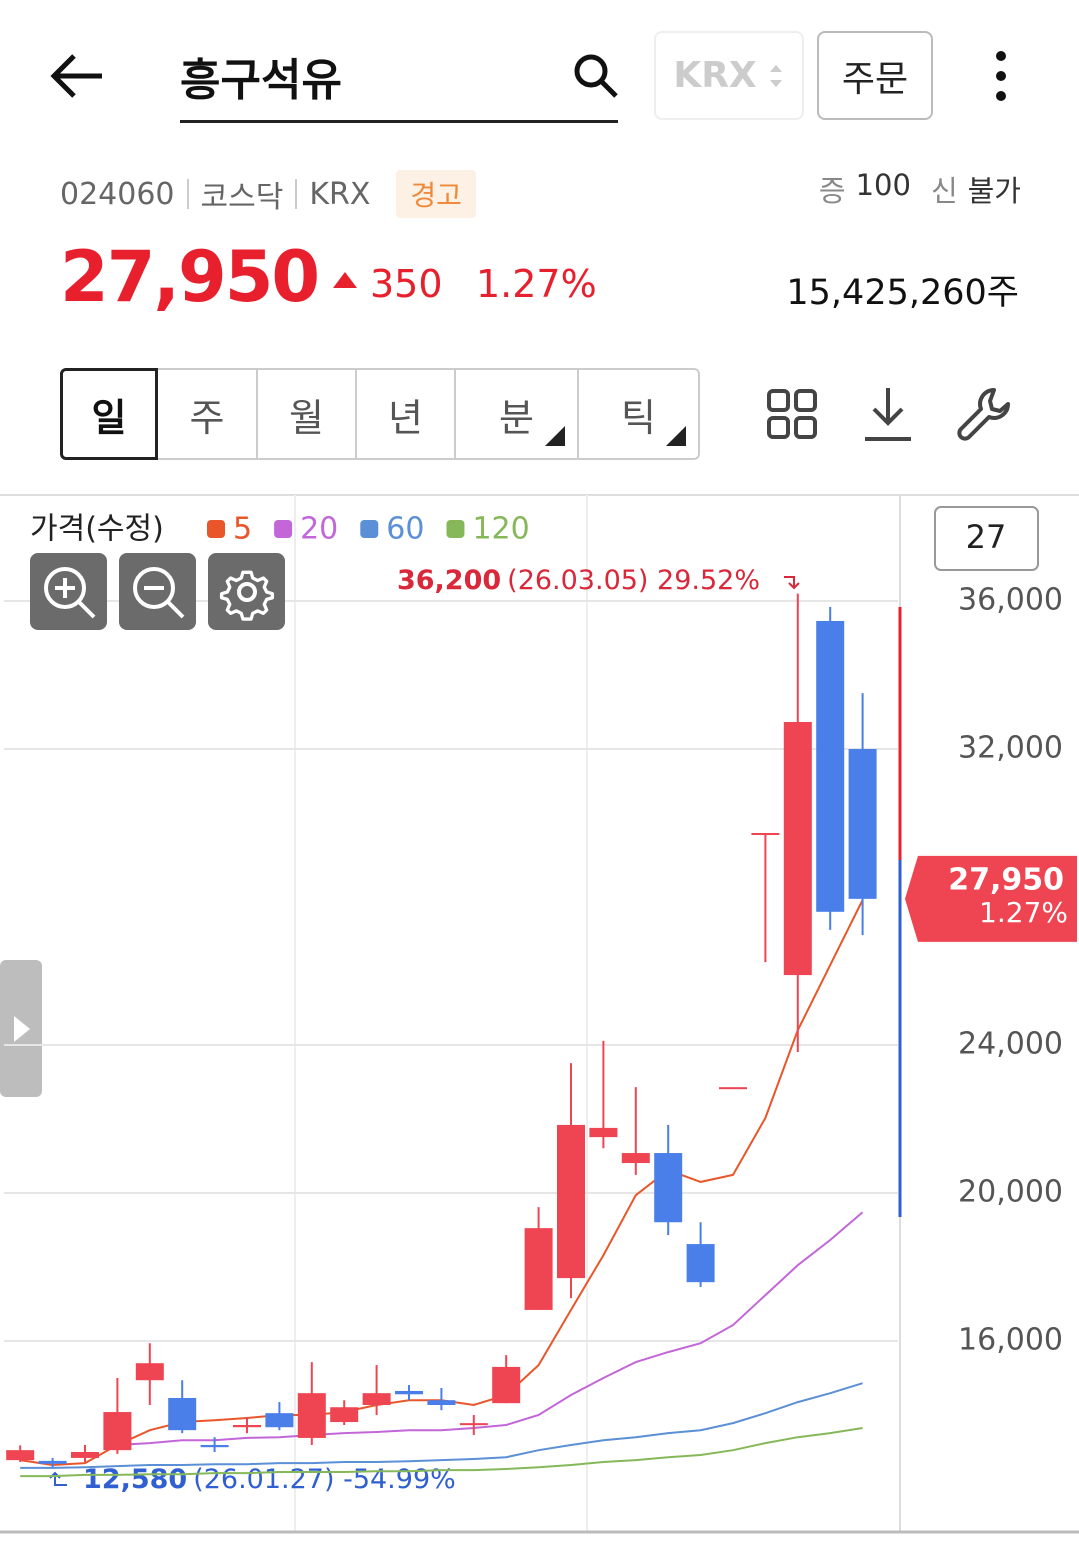  I want to click on warning-badge: 경고, so click(436, 194).